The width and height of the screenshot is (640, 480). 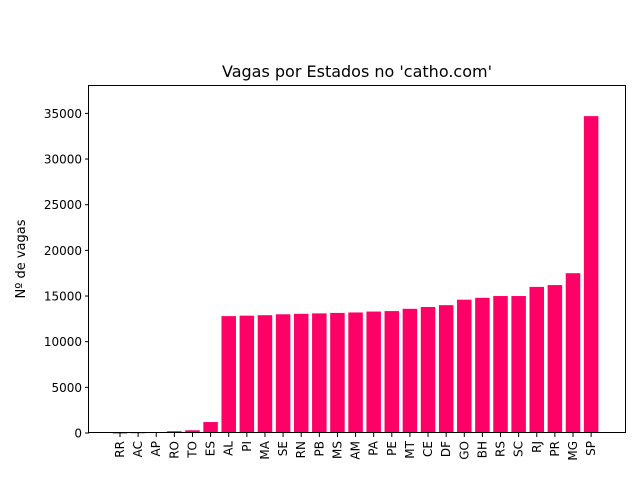 What do you see at coordinates (555, 449) in the screenshot?
I see `x-tick-label: PR` at bounding box center [555, 449].